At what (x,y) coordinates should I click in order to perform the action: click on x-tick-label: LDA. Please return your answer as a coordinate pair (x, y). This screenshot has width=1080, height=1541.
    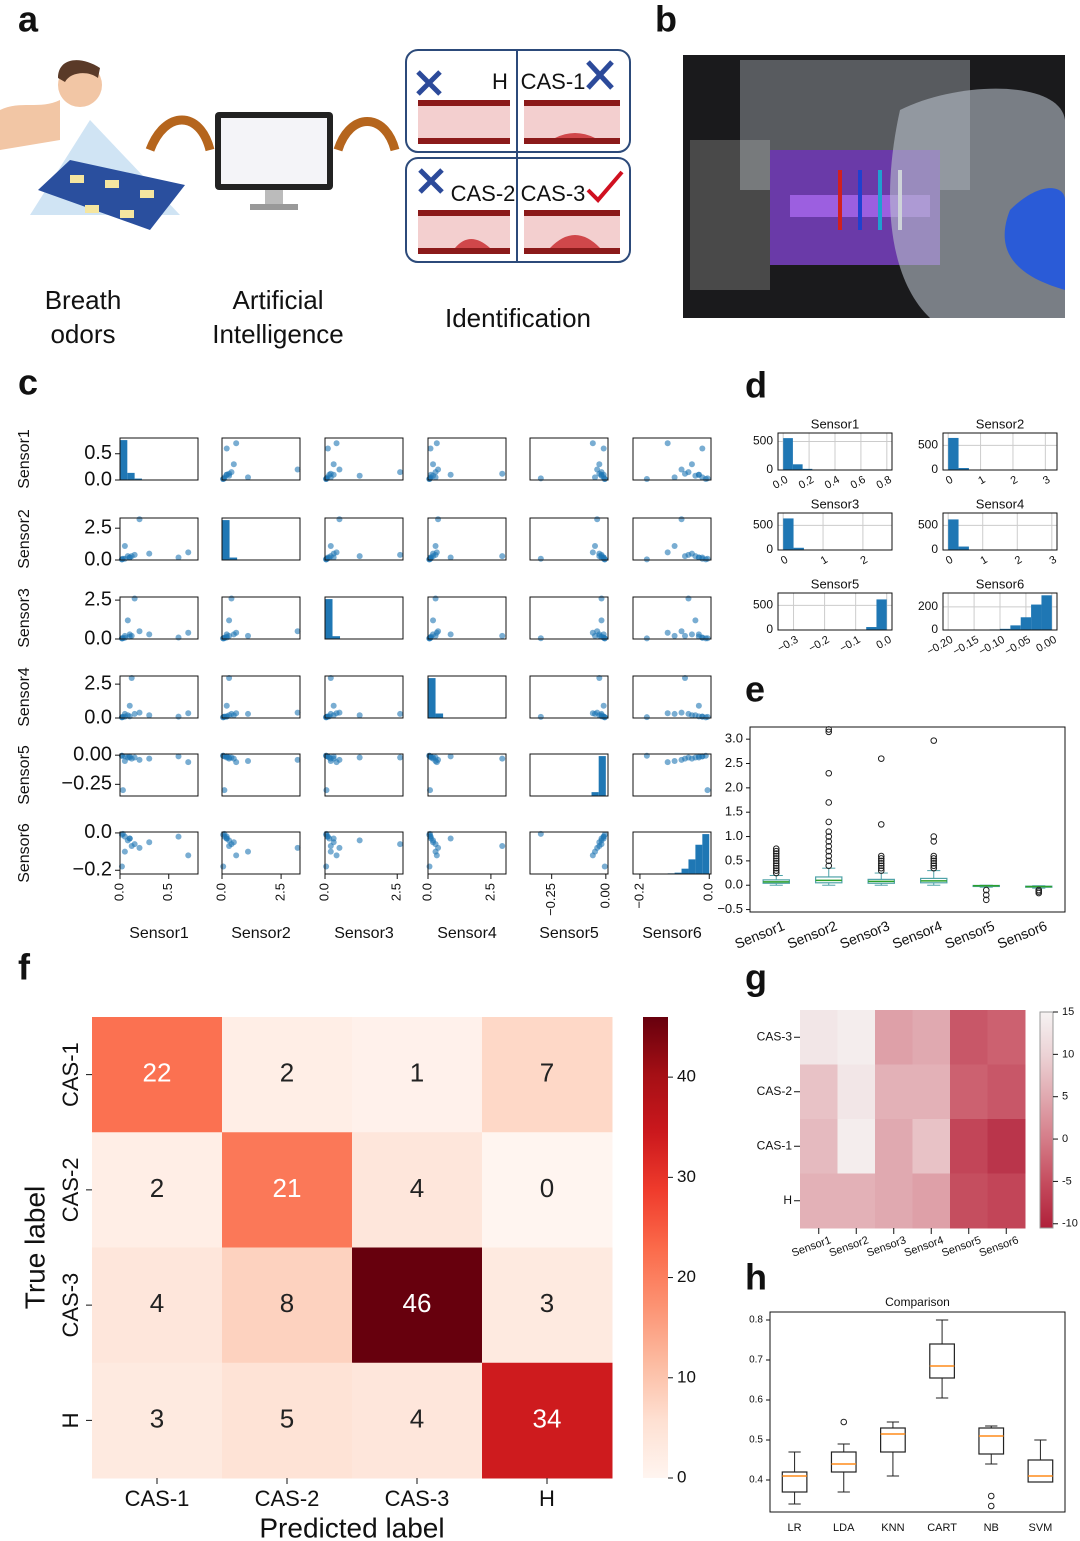
    Looking at the image, I should click on (844, 1528).